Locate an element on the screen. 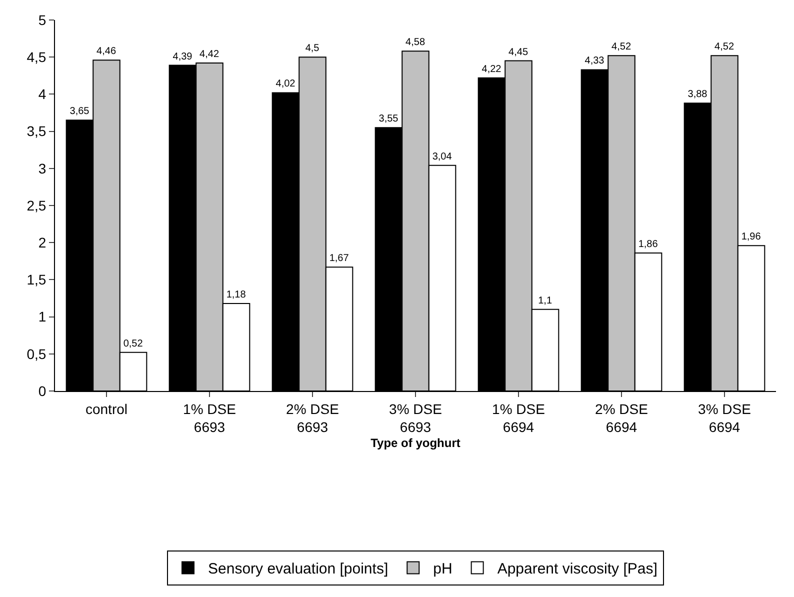  data-label: 4,46 is located at coordinates (106, 52).